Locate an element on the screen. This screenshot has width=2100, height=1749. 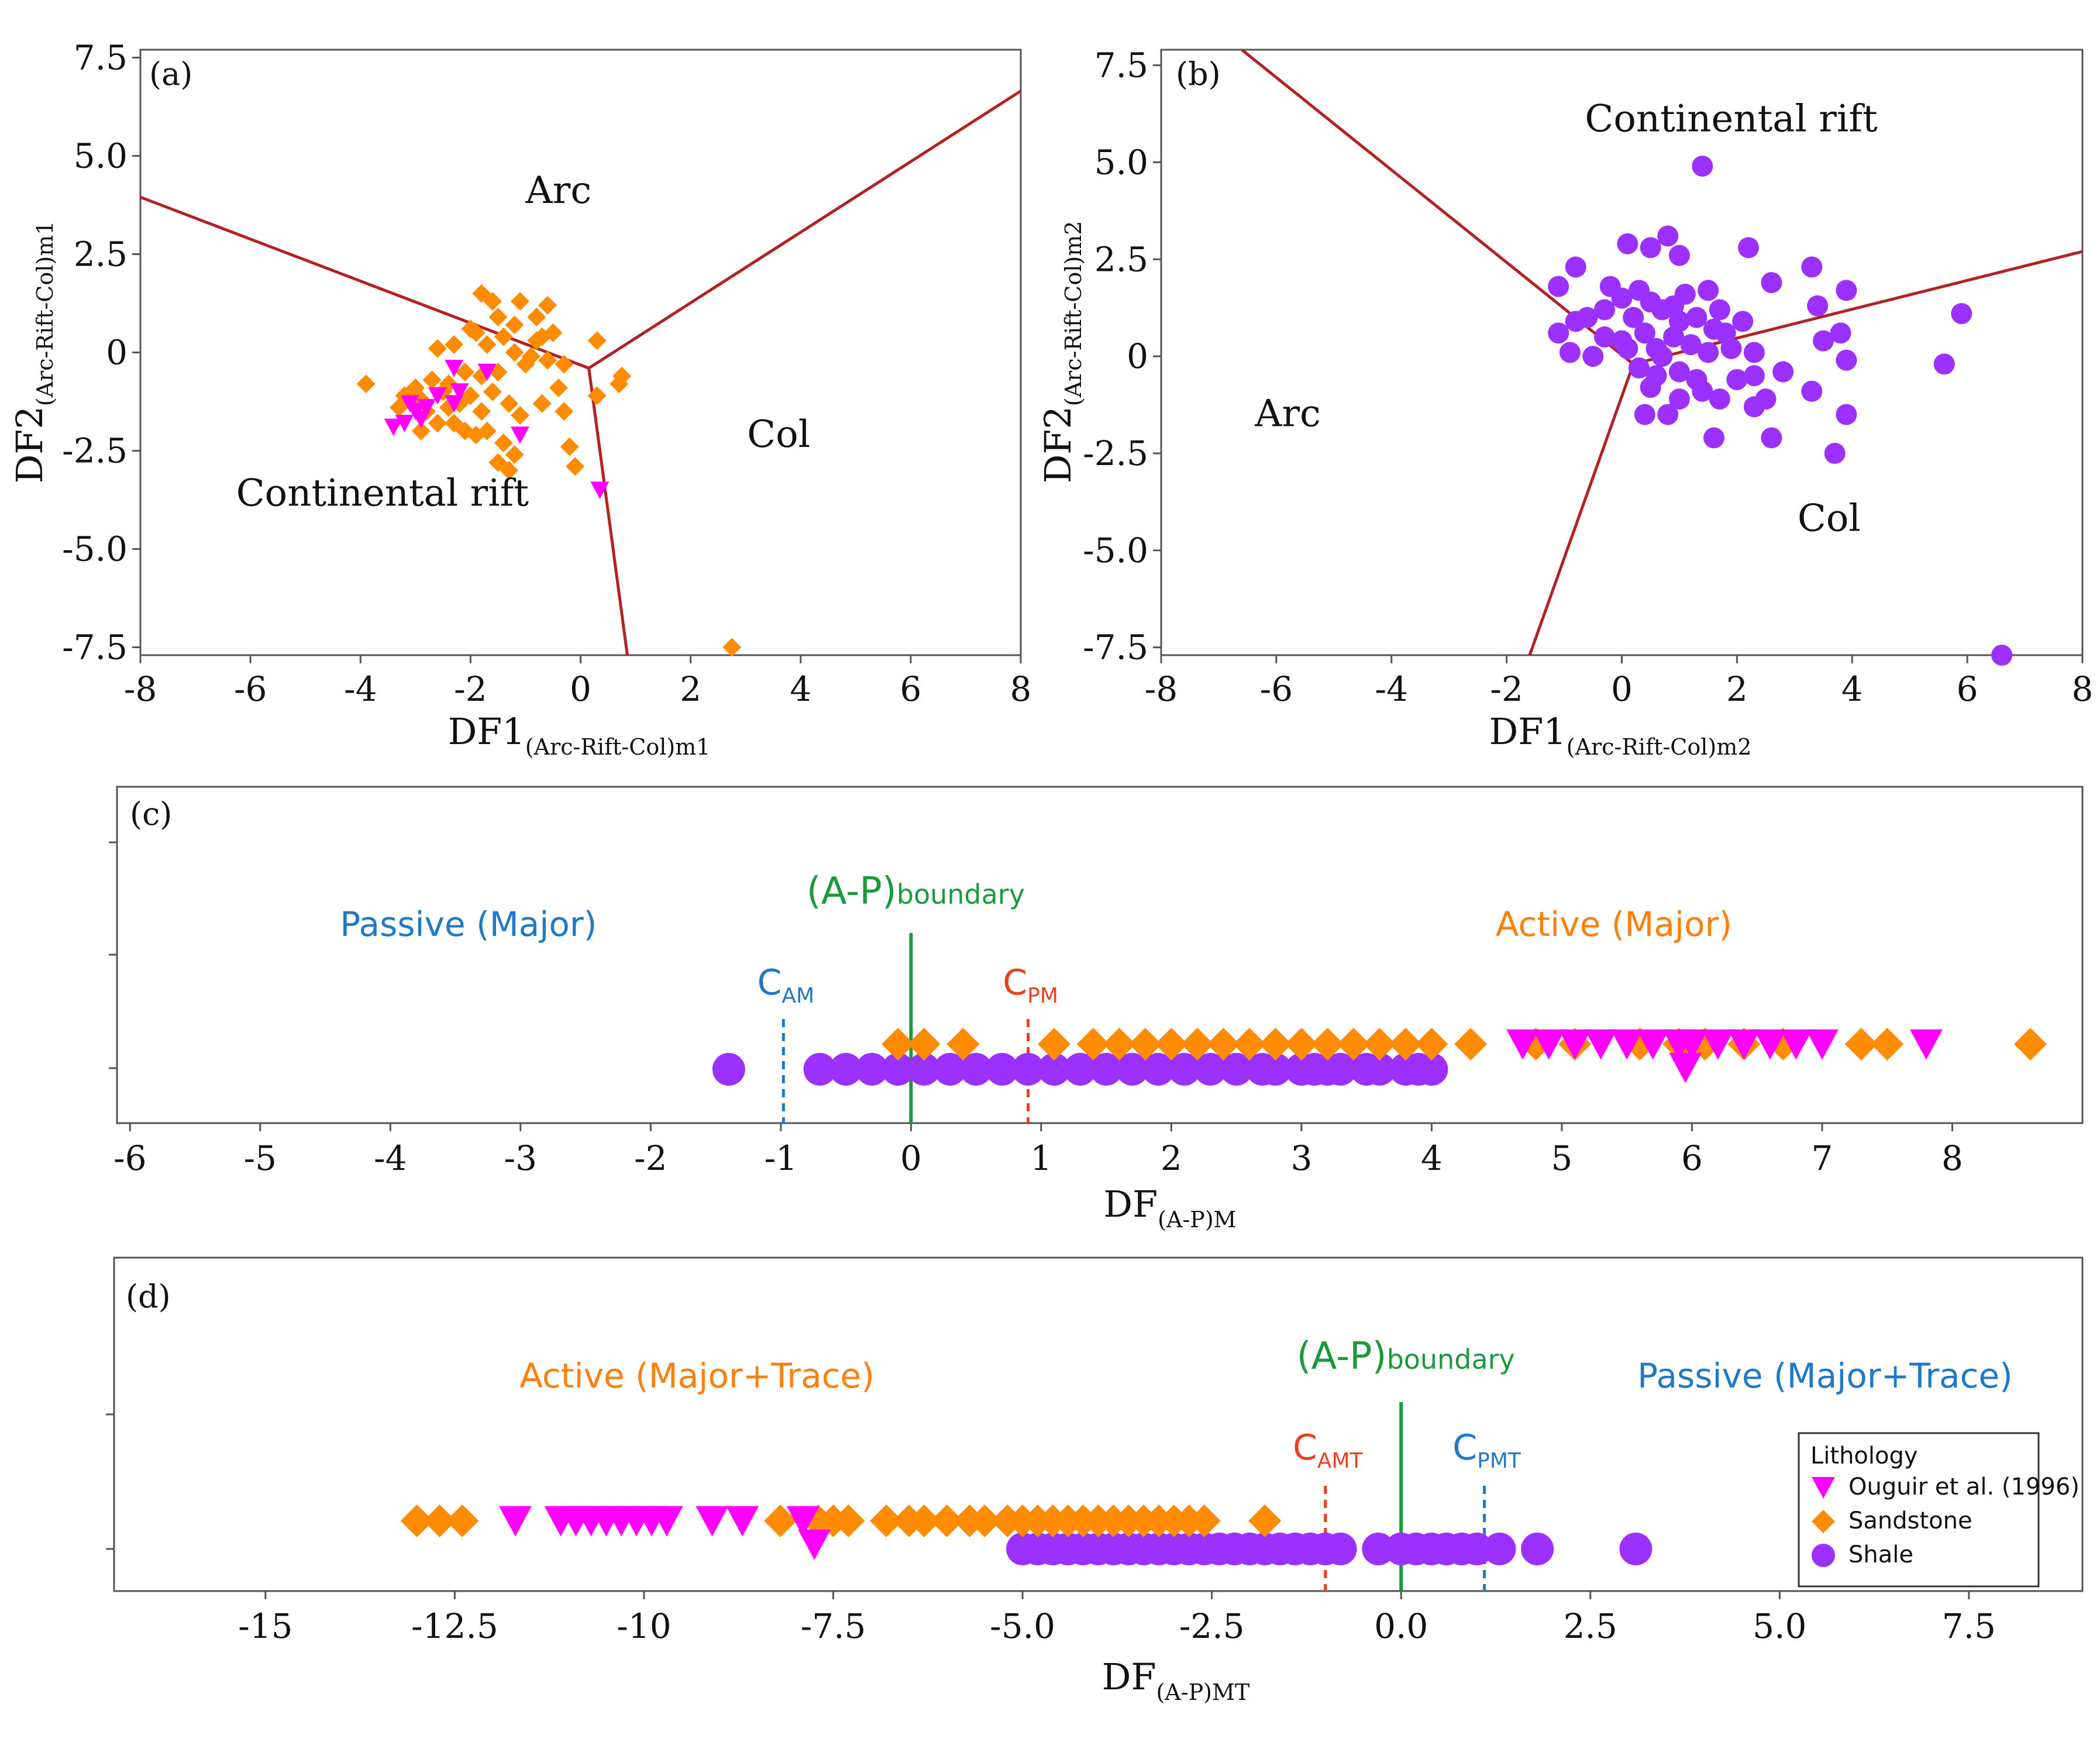
panel-a-region-labels: Arc Col Continental rift is located at coordinates (523, 342).